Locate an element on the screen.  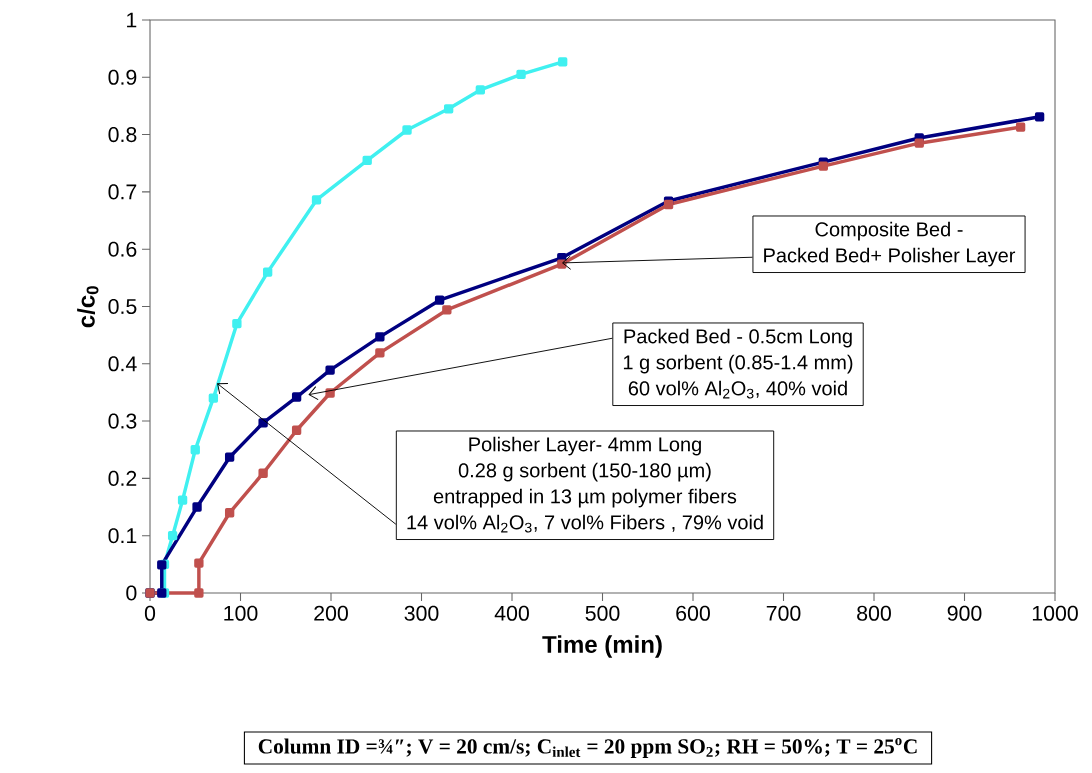
y-tick-label: 0.1 is located at coordinates (122, 536).